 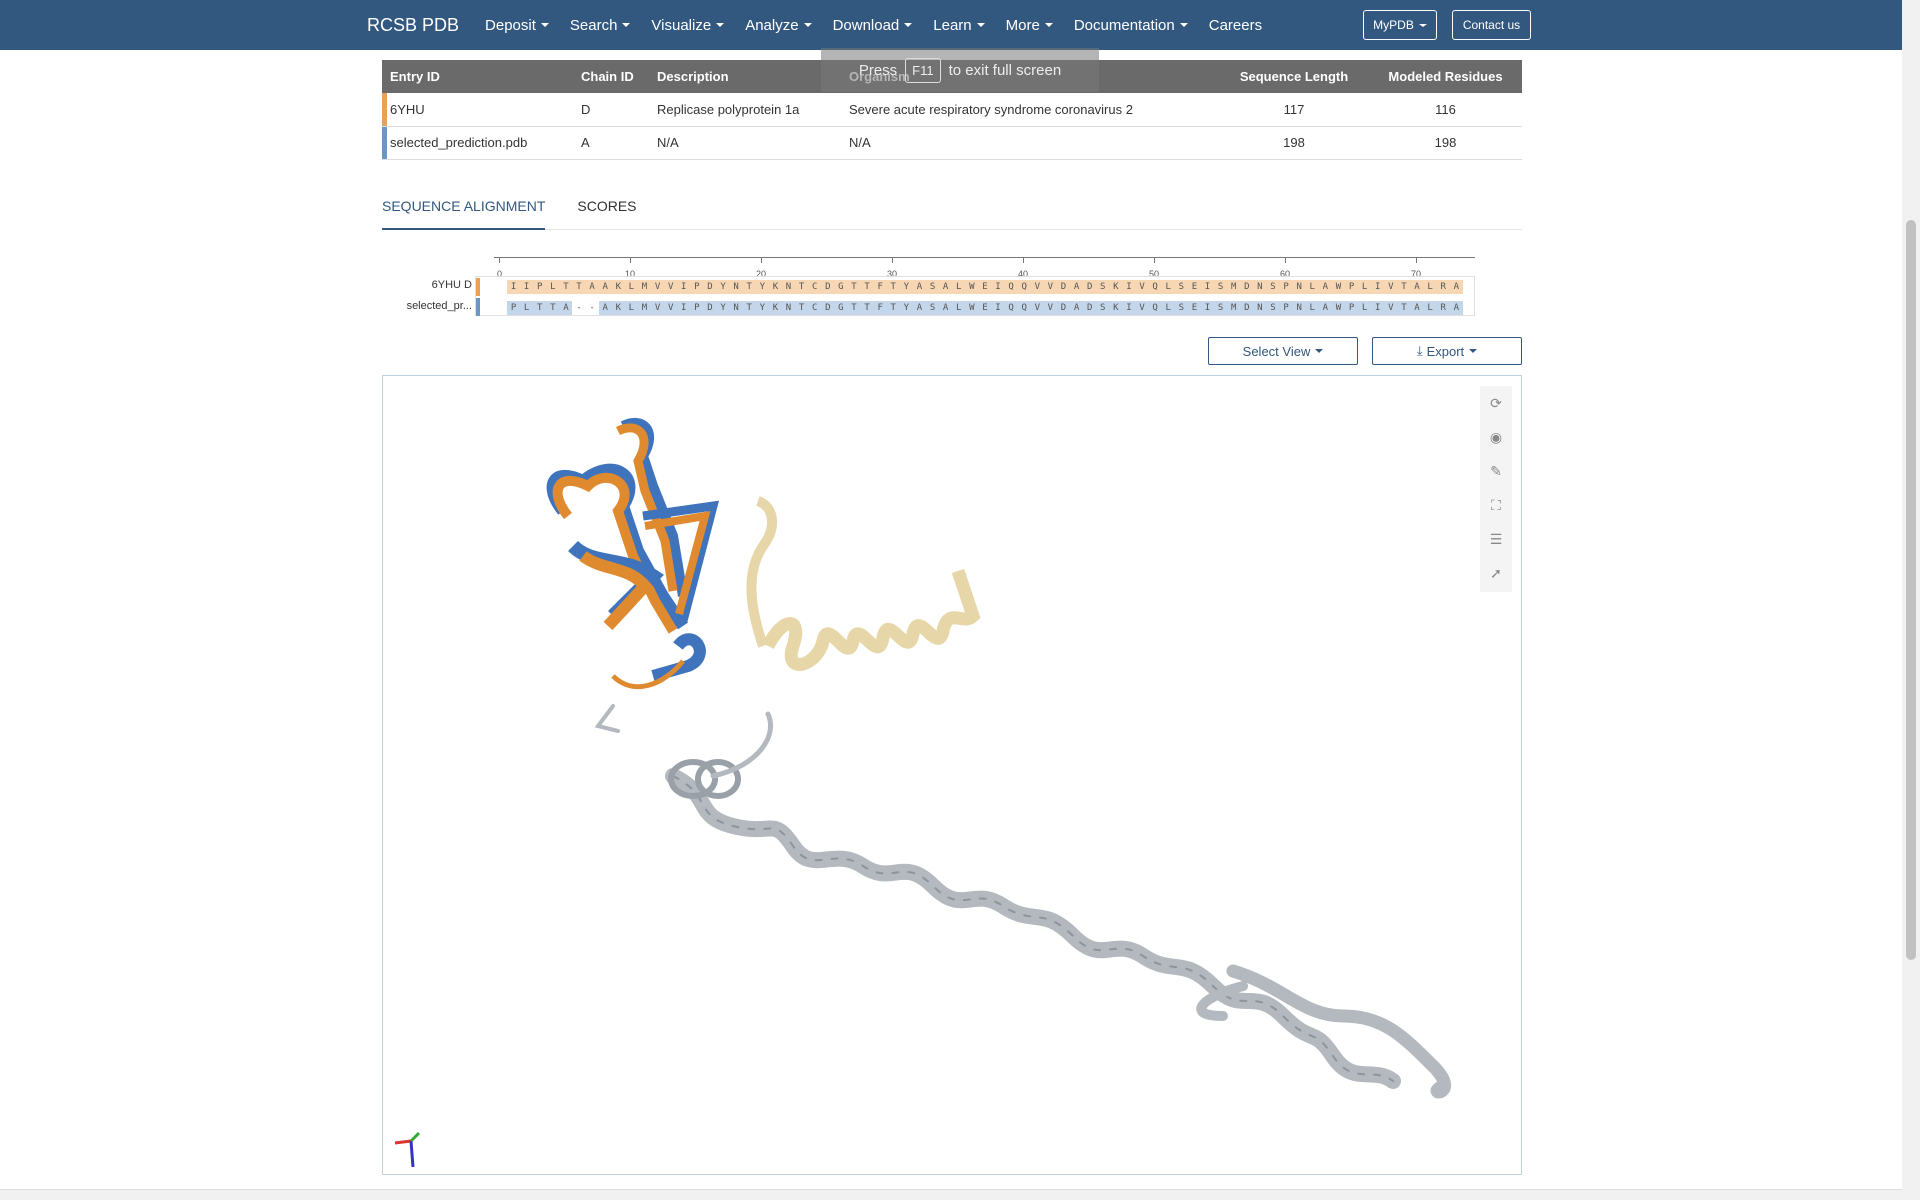 What do you see at coordinates (579, 308) in the screenshot?
I see `gap-residue: -` at bounding box center [579, 308].